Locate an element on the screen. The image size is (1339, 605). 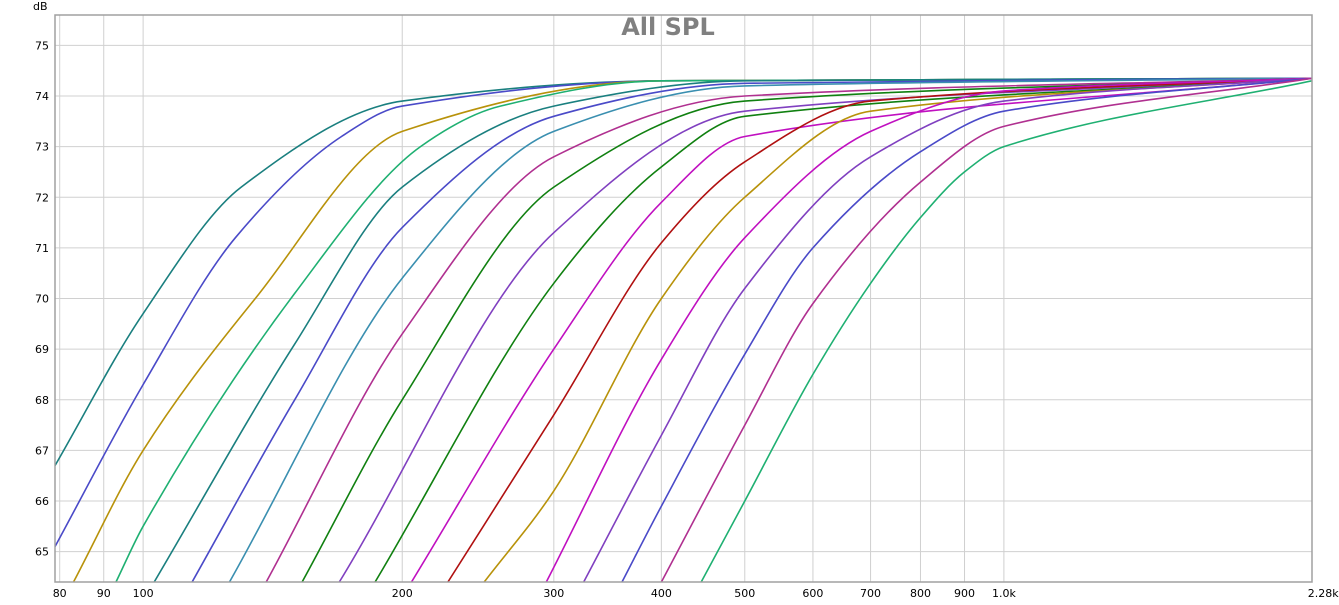
x-tick-label: 100 is located at coordinates (143, 593).